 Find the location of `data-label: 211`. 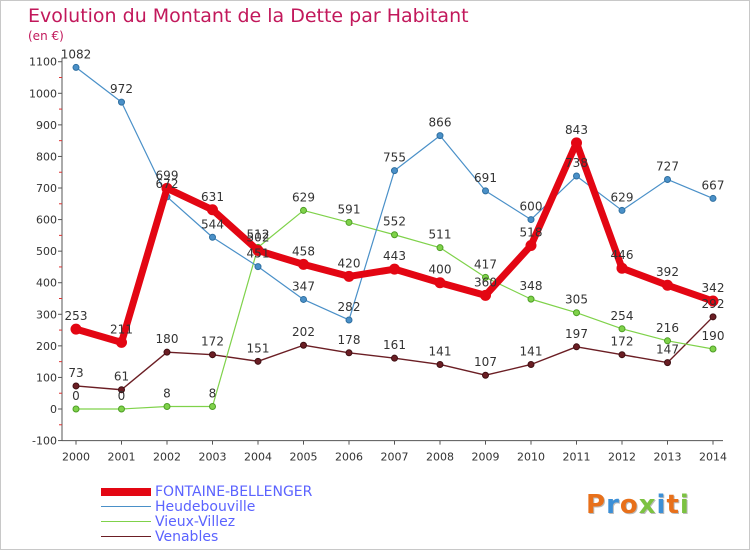

data-label: 211 is located at coordinates (121, 329).